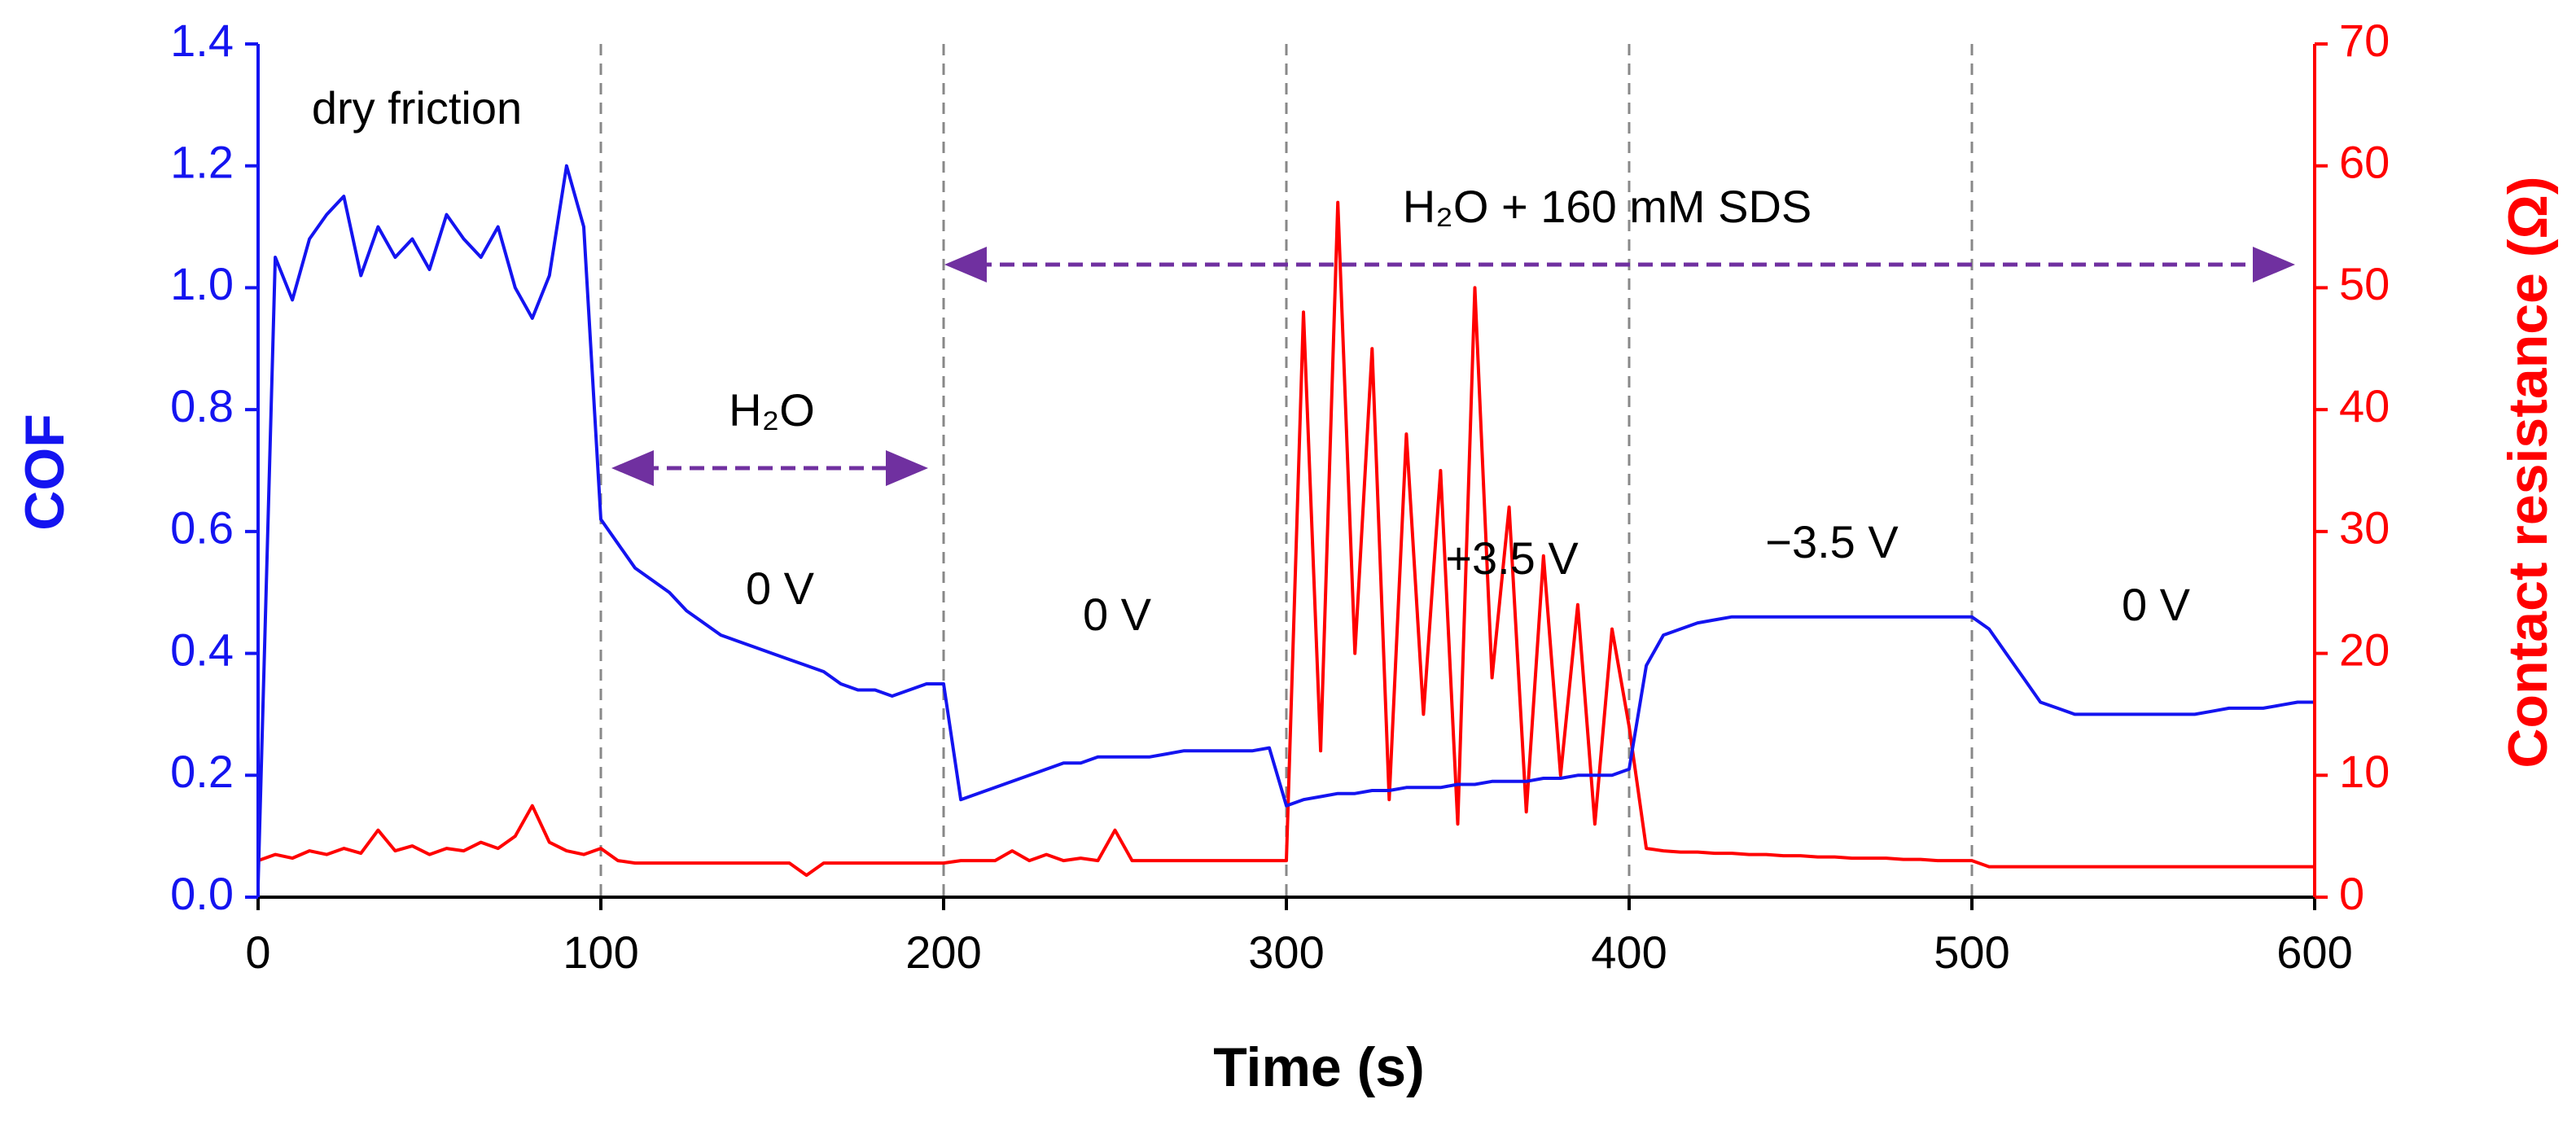 This screenshot has width=2576, height=1130. What do you see at coordinates (2351, 893) in the screenshot?
I see `y2-tick-label: 0` at bounding box center [2351, 893].